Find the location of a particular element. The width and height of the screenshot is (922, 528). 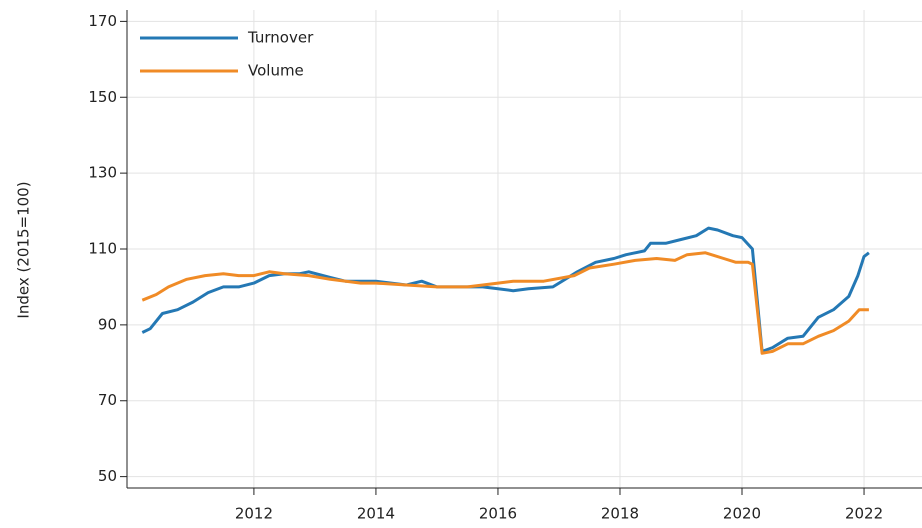

y-tick-label: 50 is located at coordinates (107, 476).